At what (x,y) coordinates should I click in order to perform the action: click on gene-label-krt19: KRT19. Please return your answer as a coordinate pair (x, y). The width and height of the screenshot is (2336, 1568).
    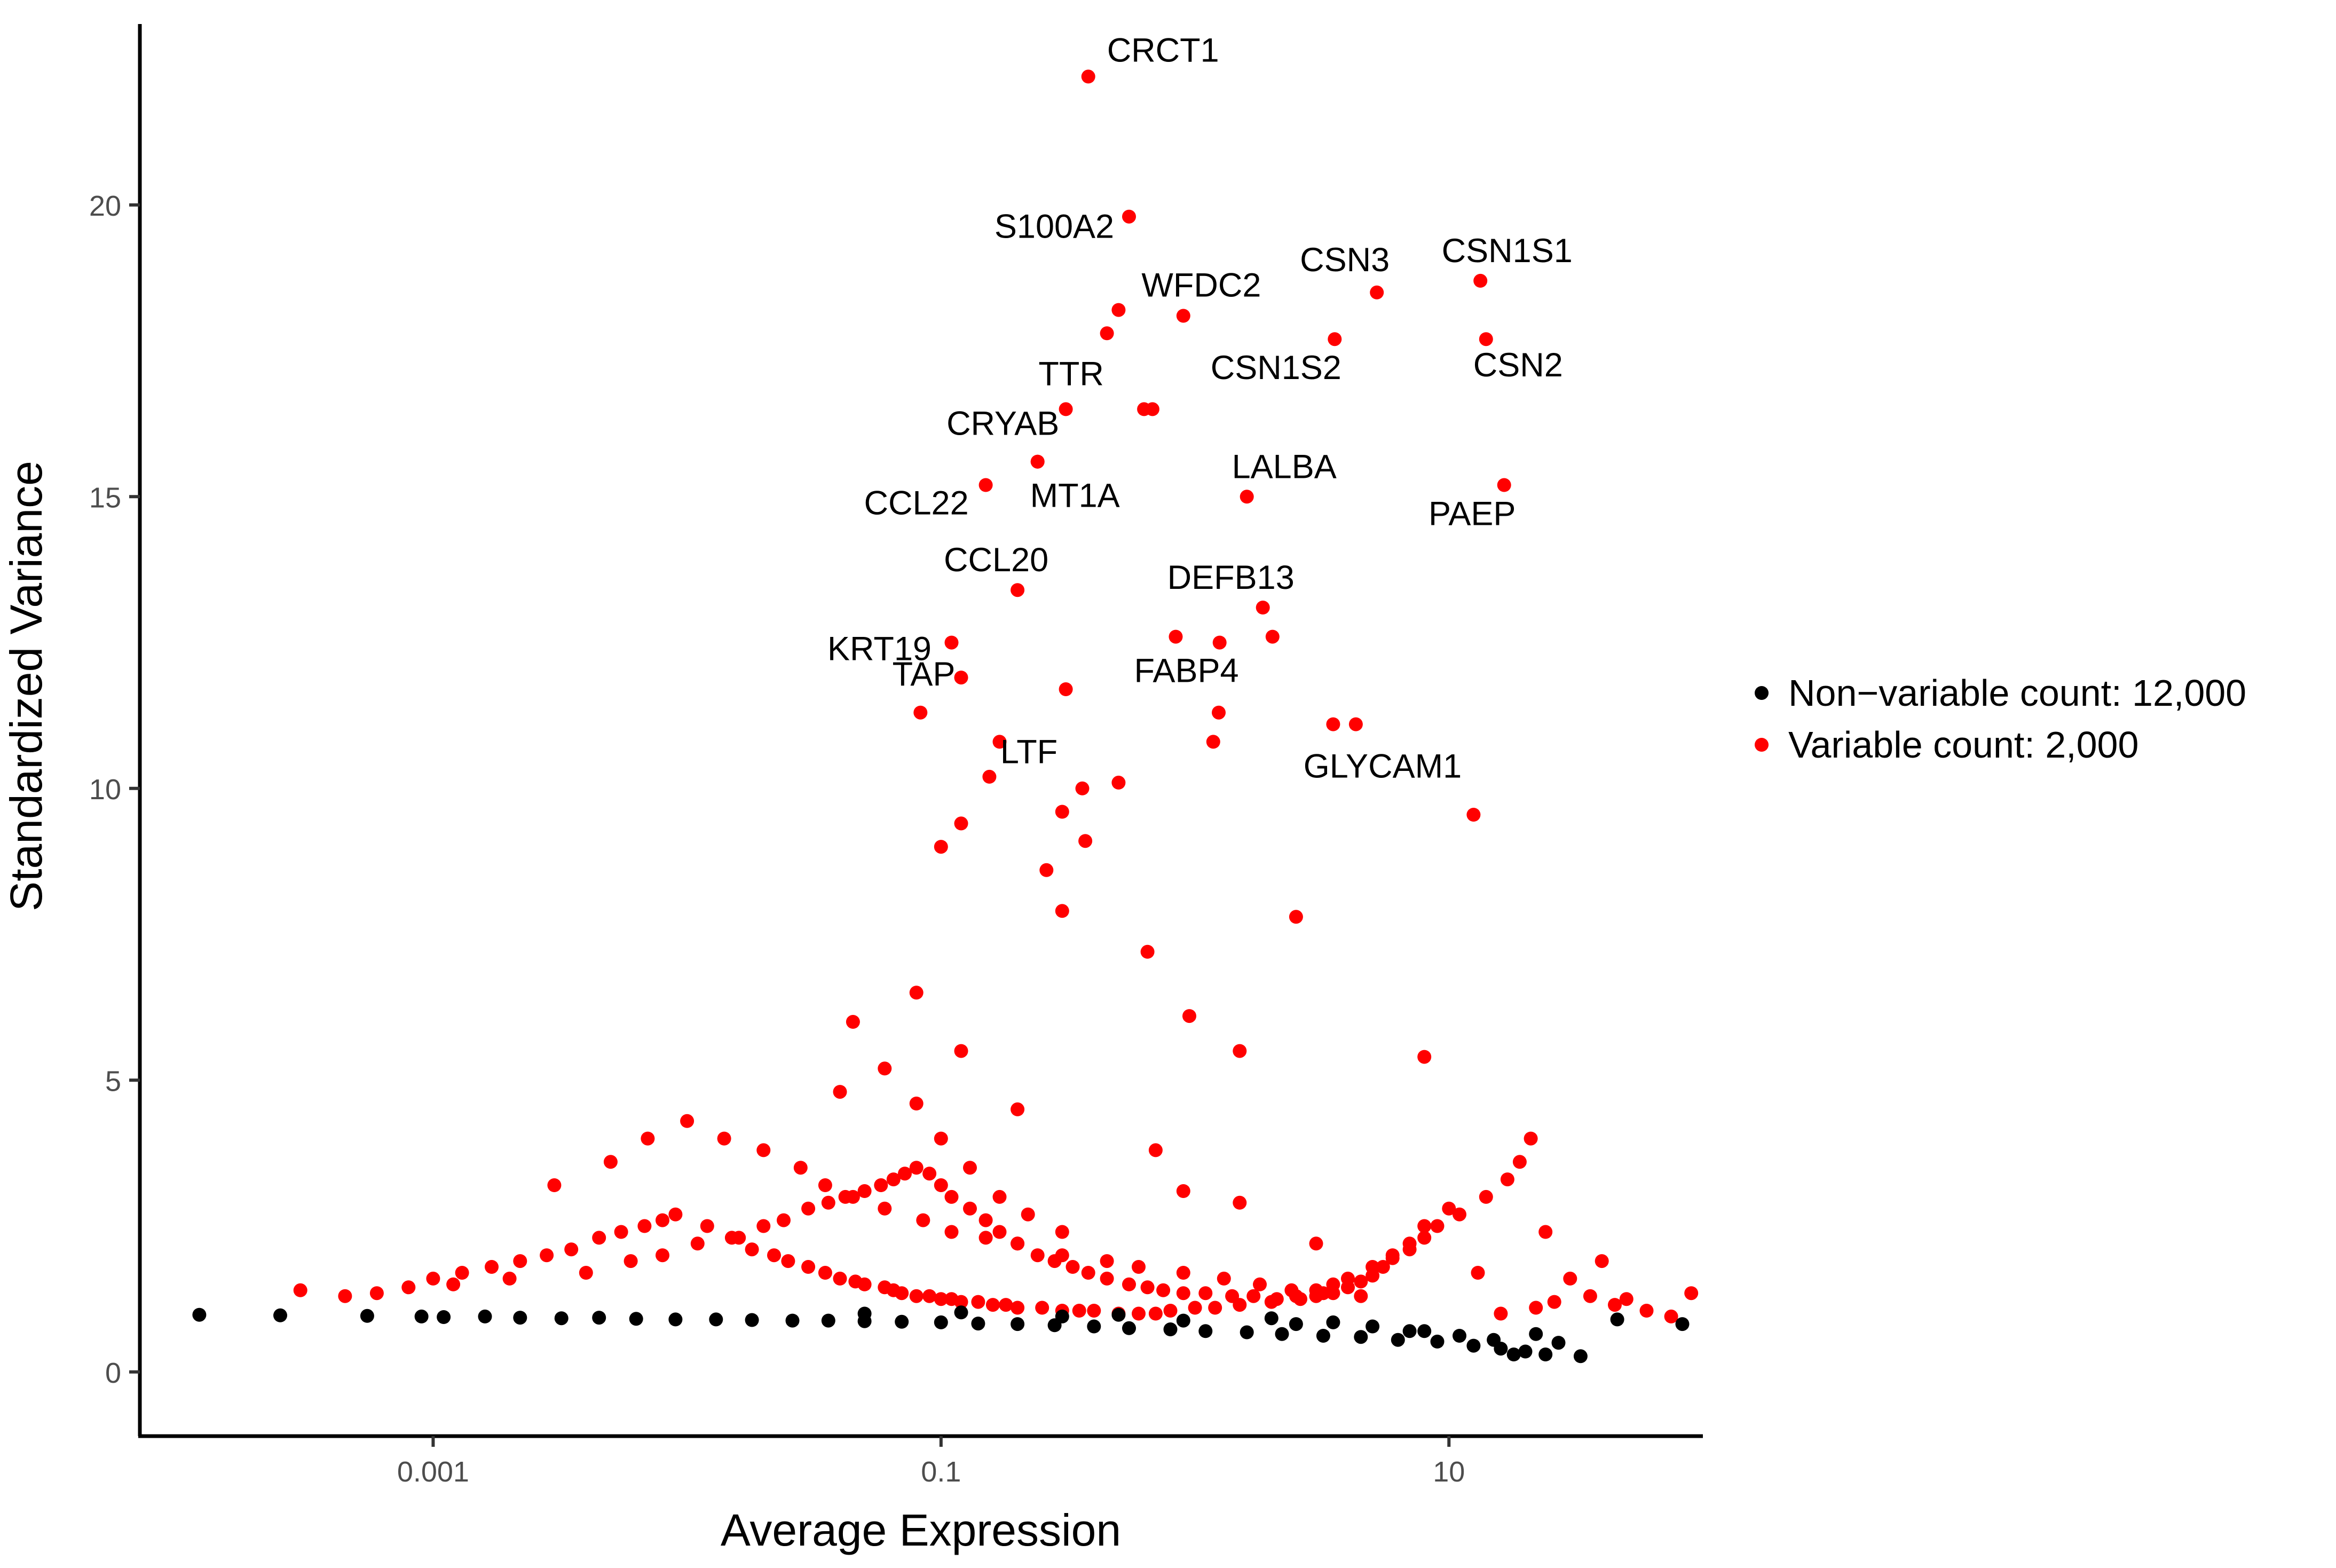
    Looking at the image, I should click on (880, 649).